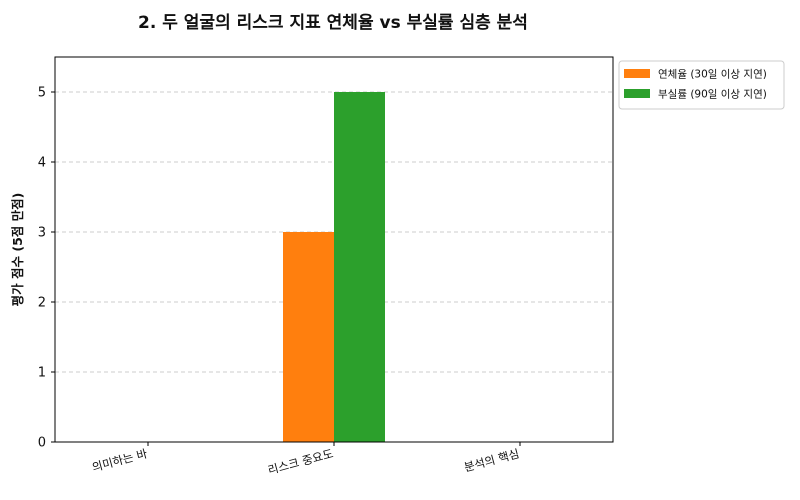 The image size is (800, 500). Describe the element at coordinates (333, 23) in the screenshot. I see `chart-title: 2. 두 얼굴의 리스크 지표 연체율 vs 부실률 심층 분석` at that location.